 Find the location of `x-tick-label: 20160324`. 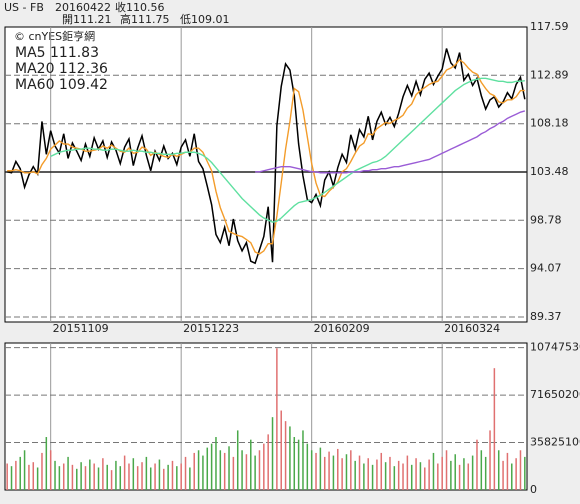

x-tick-label: 20160324 is located at coordinates (472, 328).